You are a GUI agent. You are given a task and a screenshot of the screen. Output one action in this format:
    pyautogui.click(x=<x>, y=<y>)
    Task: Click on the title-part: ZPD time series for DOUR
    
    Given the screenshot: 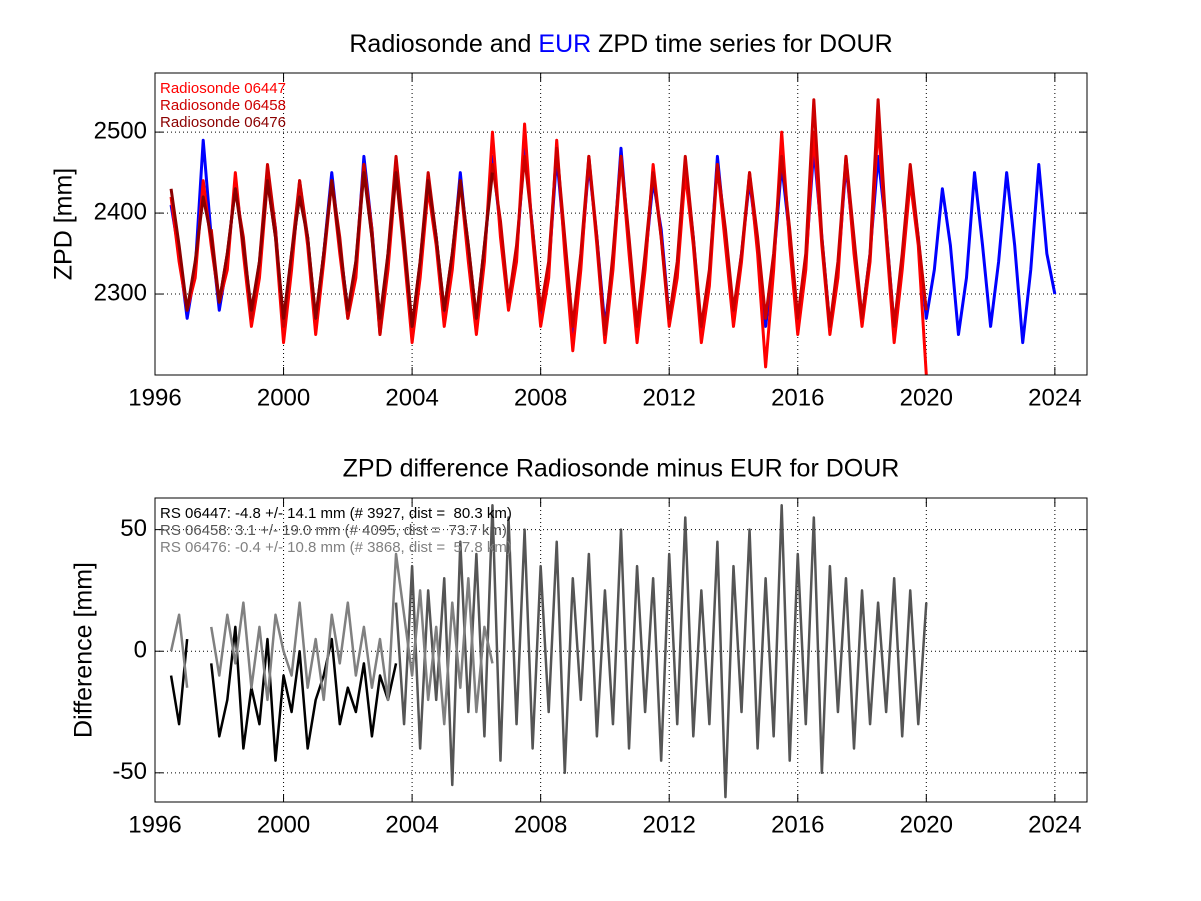 What is the action you would take?
    pyautogui.click(x=741, y=44)
    